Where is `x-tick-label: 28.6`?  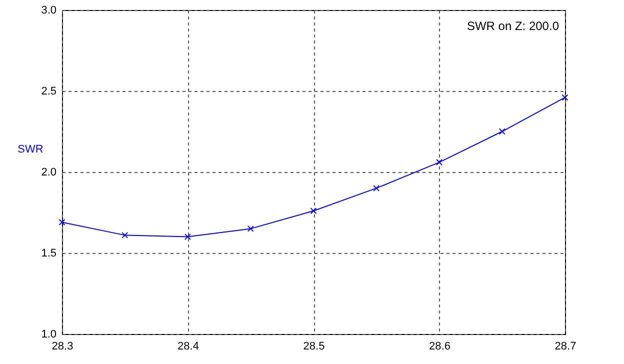 x-tick-label: 28.6 is located at coordinates (439, 346).